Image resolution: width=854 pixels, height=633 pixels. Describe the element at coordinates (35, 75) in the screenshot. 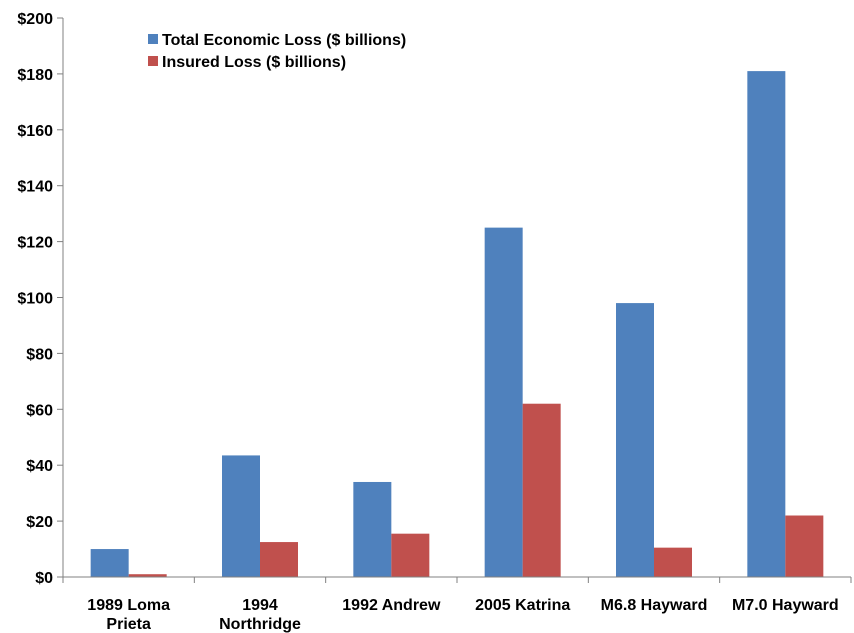

I see `y-tick-label: $180` at that location.